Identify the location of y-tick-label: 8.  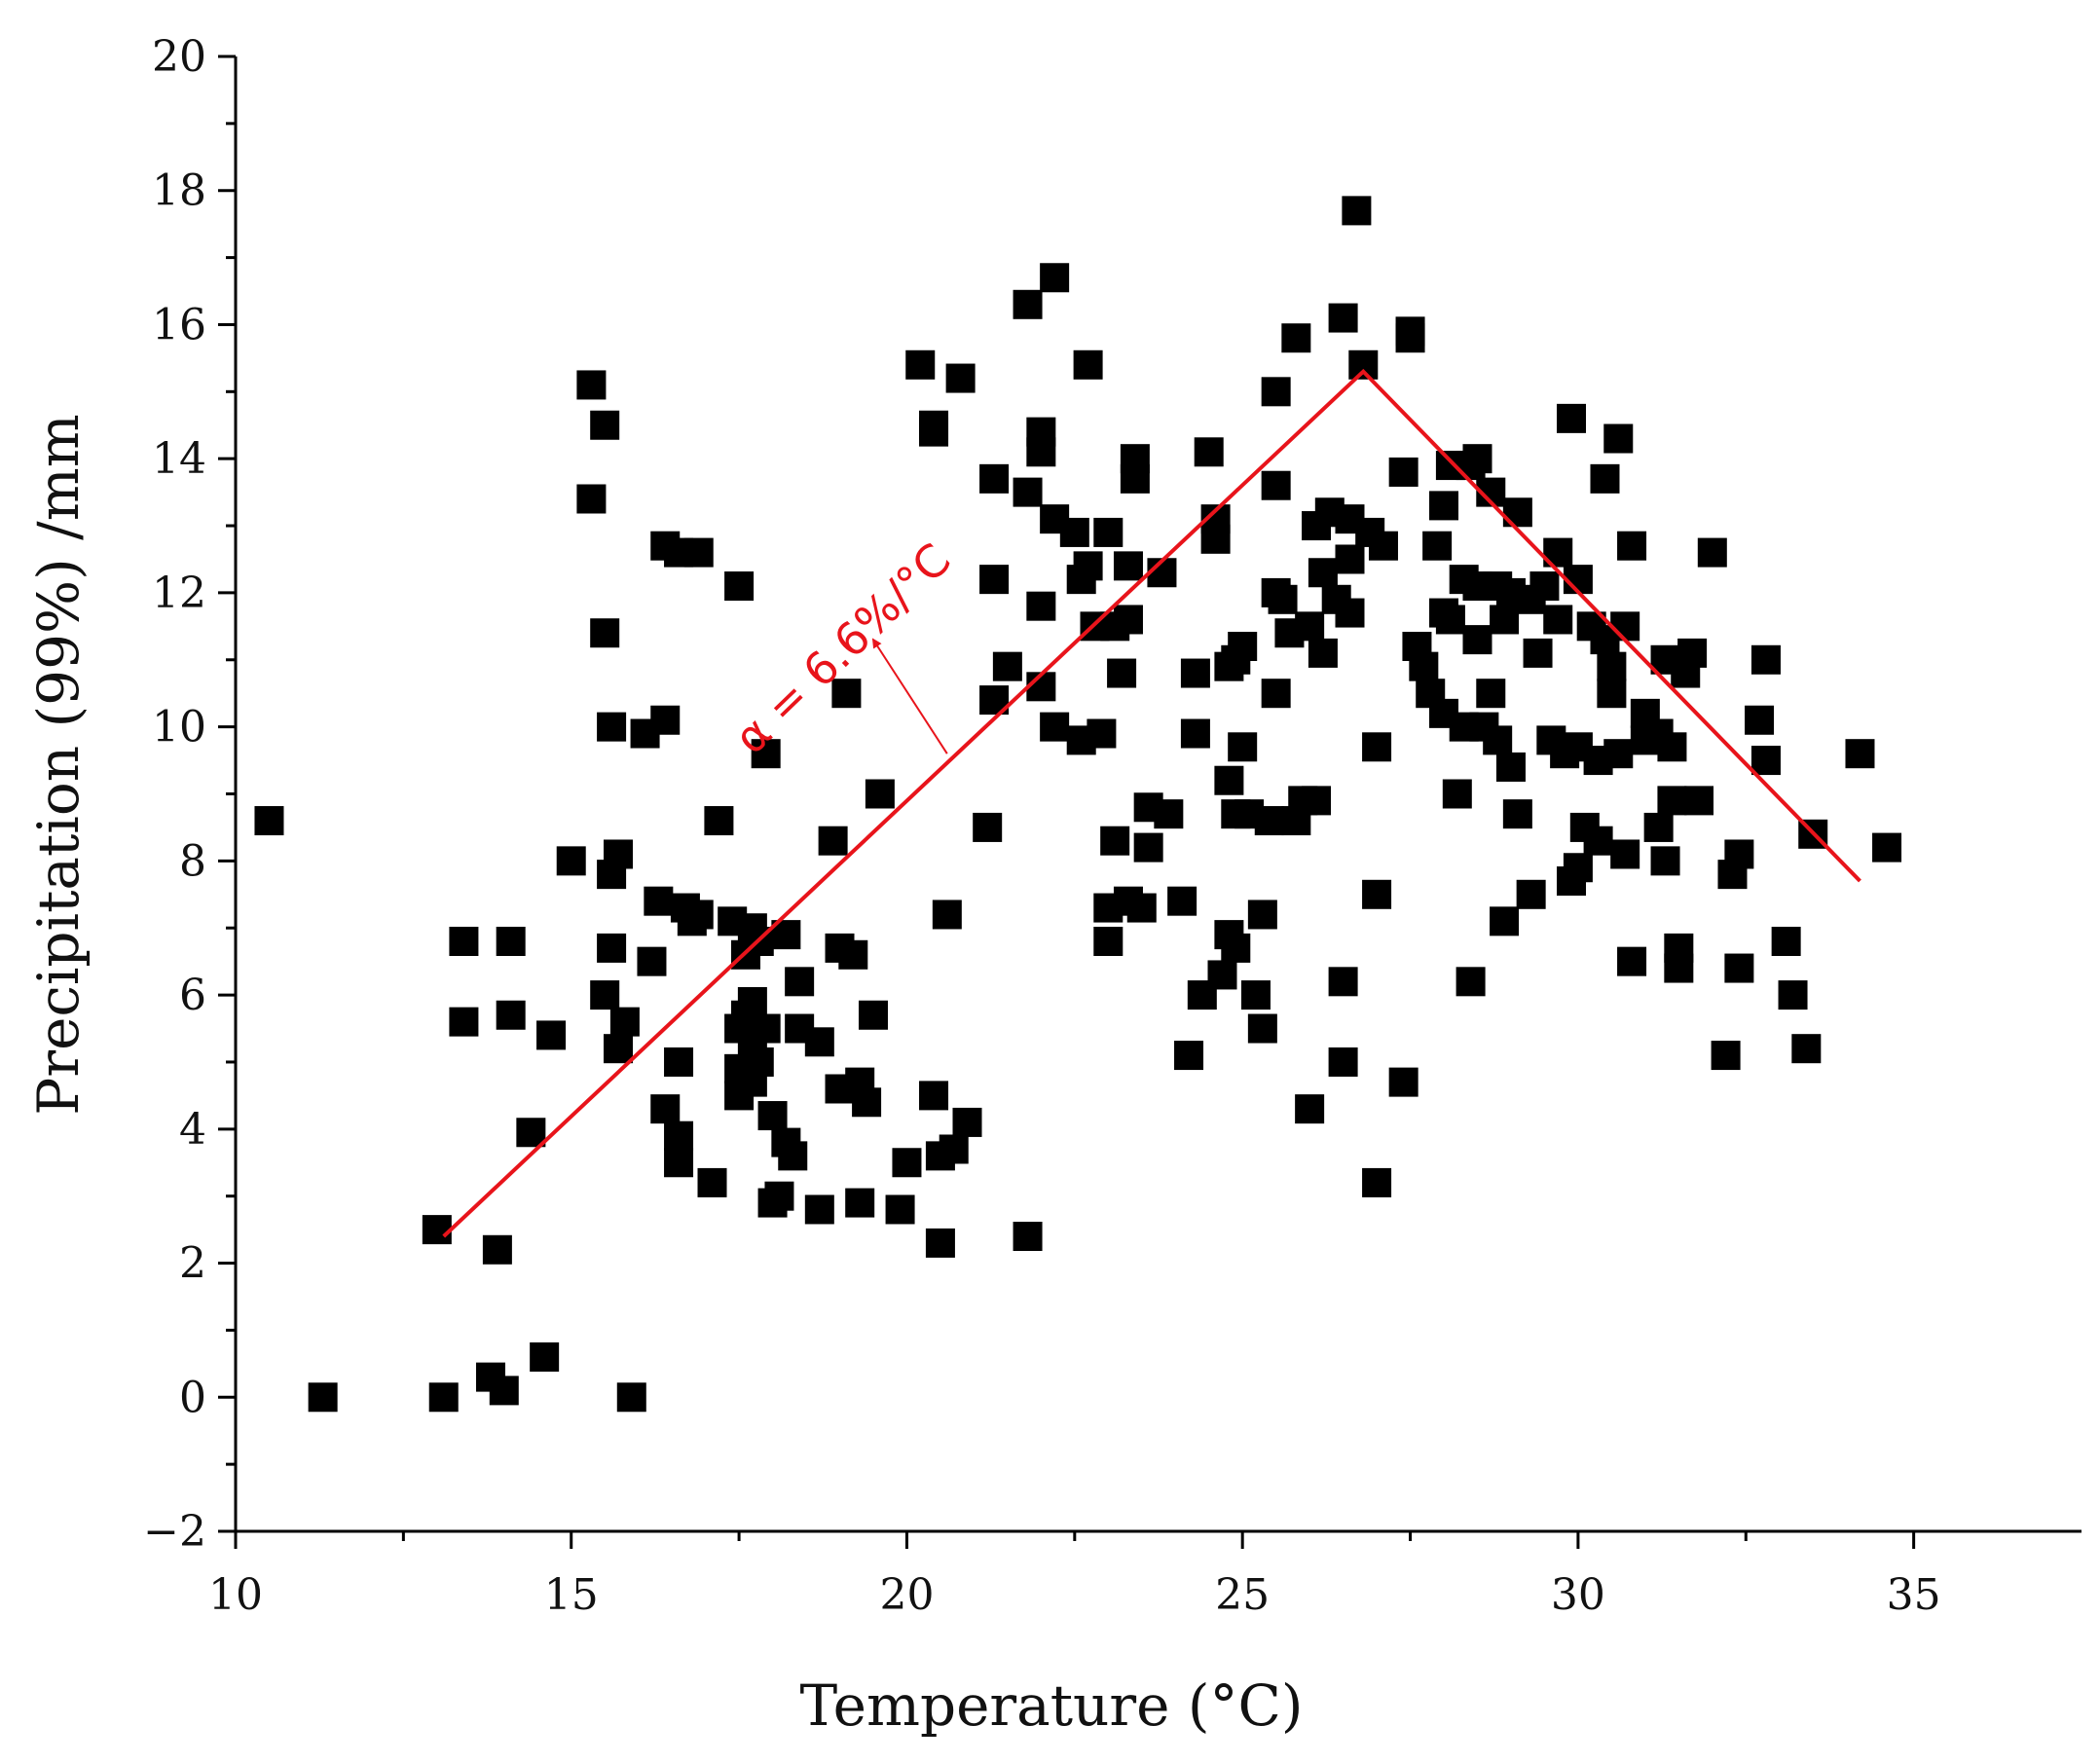
(192, 861).